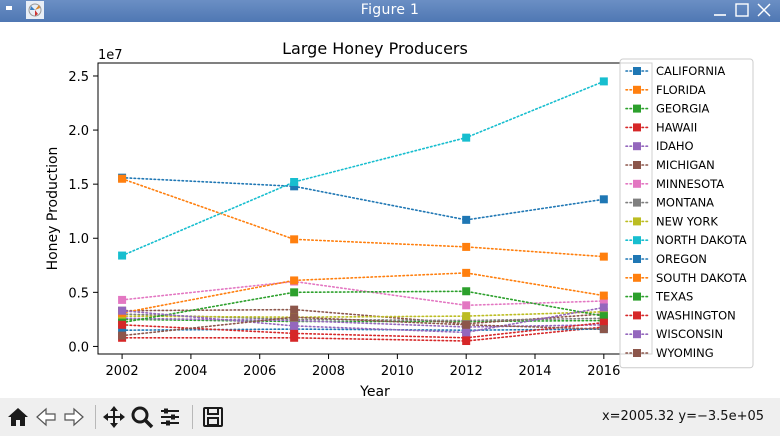 This screenshot has width=780, height=436. What do you see at coordinates (682, 416) in the screenshot?
I see `cursor-coordinates: x=2005.32 y=−3.5e+05` at bounding box center [682, 416].